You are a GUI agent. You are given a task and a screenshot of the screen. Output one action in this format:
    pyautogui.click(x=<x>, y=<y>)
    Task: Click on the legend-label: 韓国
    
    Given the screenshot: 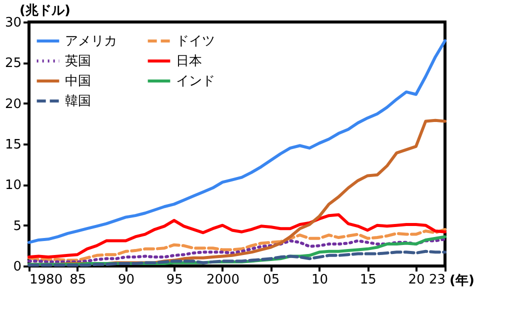 What is the action you would take?
    pyautogui.click(x=78, y=101)
    